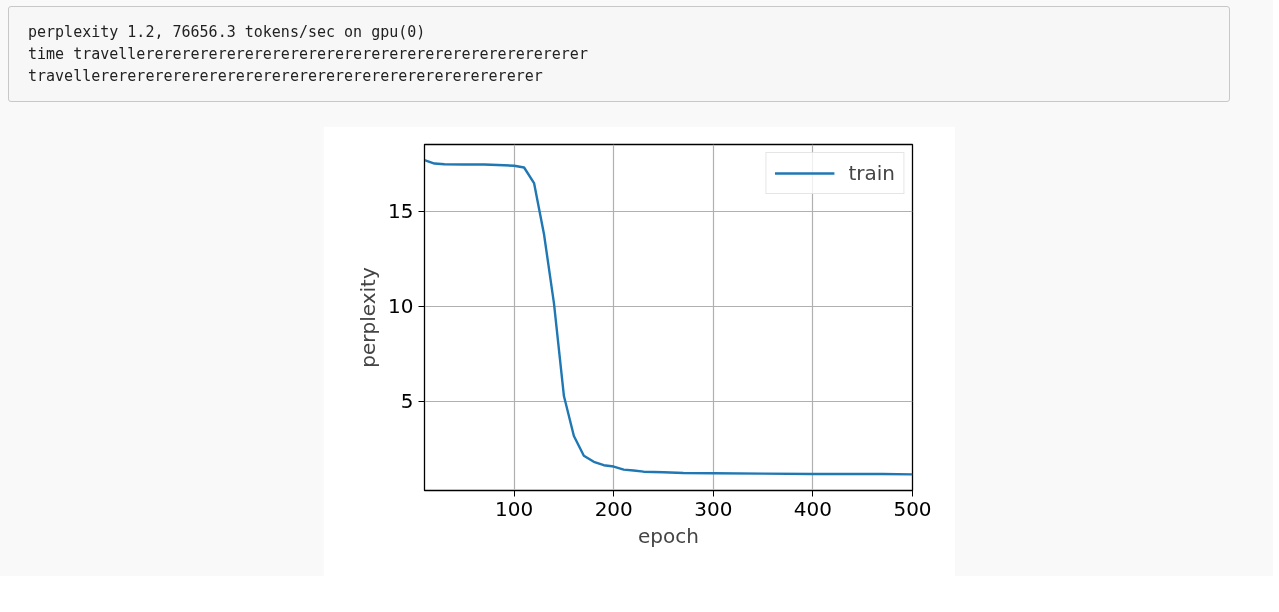  What do you see at coordinates (713, 508) in the screenshot?
I see `x-tick-label: 300` at bounding box center [713, 508].